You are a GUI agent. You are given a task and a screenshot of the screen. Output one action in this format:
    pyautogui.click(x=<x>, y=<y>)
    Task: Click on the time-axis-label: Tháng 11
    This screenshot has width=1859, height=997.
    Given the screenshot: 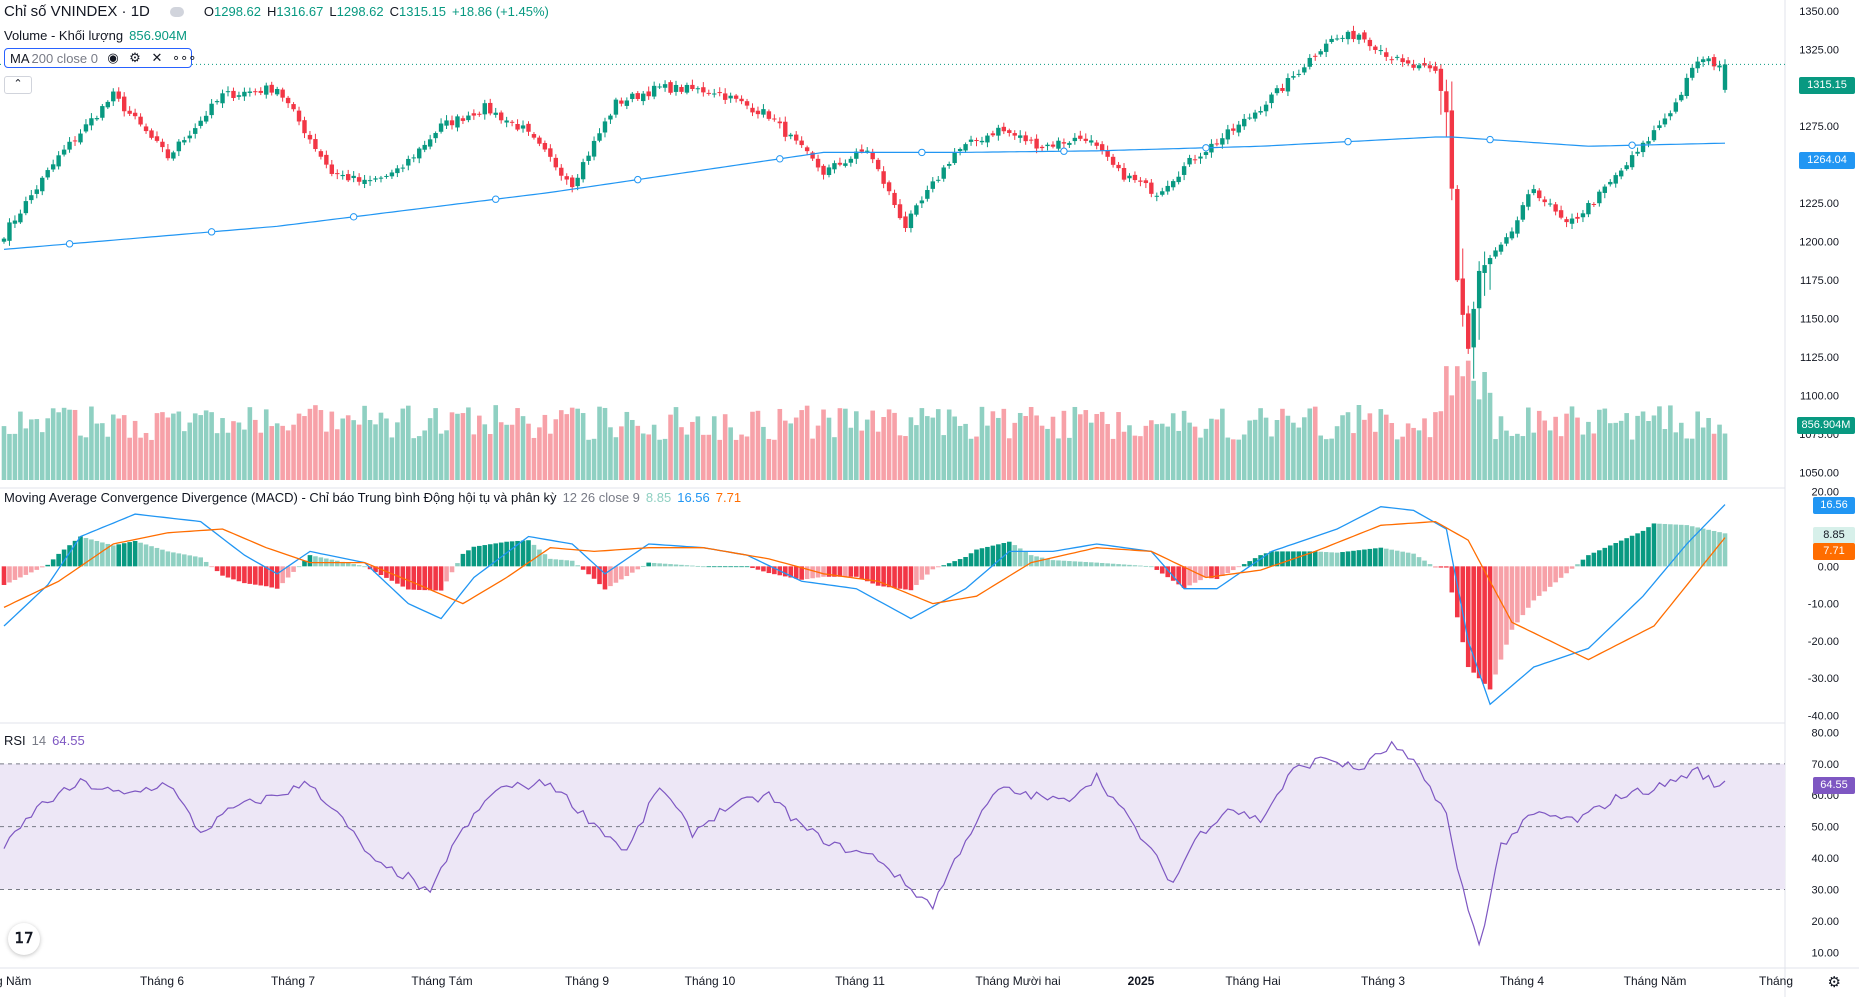 What is the action you would take?
    pyautogui.click(x=860, y=981)
    